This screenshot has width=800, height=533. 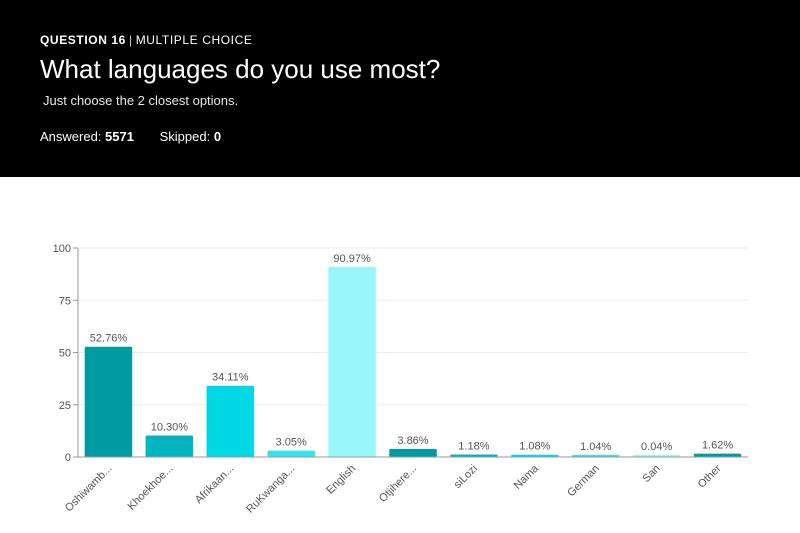 What do you see at coordinates (109, 339) in the screenshot?
I see `value-label-1: 52.76%` at bounding box center [109, 339].